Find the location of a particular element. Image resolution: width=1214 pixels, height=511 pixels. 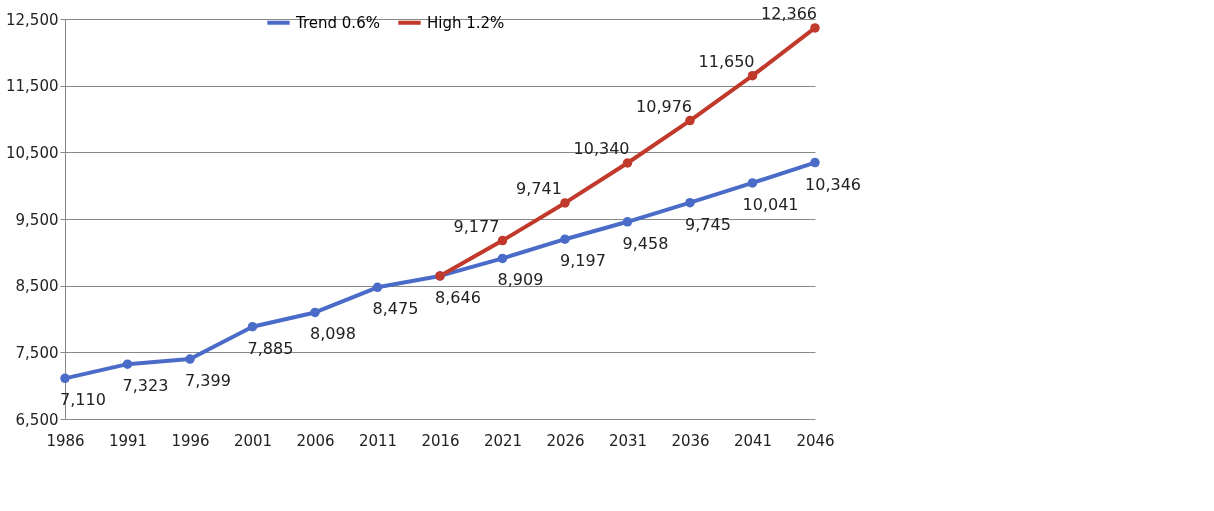

data-label: 10,346 is located at coordinates (833, 184).